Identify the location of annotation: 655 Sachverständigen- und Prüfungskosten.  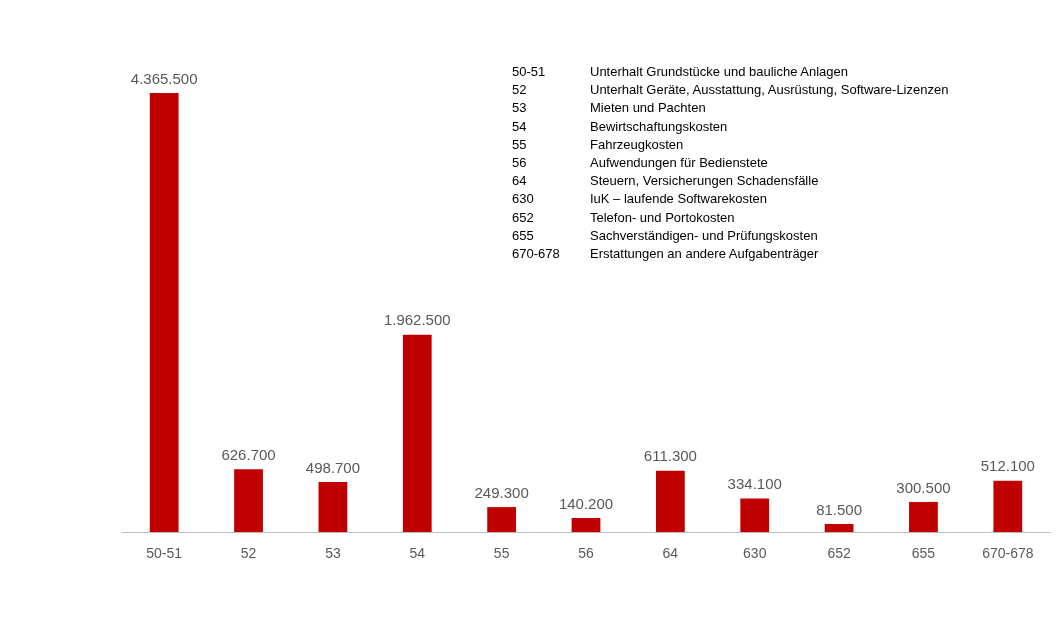
(665, 235).